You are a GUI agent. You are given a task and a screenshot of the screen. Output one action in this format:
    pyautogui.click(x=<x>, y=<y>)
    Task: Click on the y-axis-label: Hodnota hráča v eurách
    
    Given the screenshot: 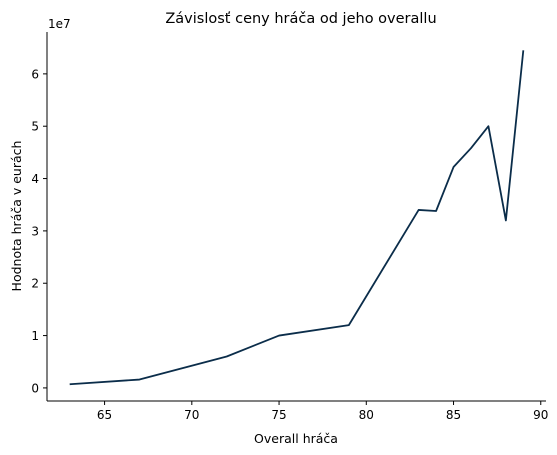 What is the action you would take?
    pyautogui.click(x=16, y=216)
    